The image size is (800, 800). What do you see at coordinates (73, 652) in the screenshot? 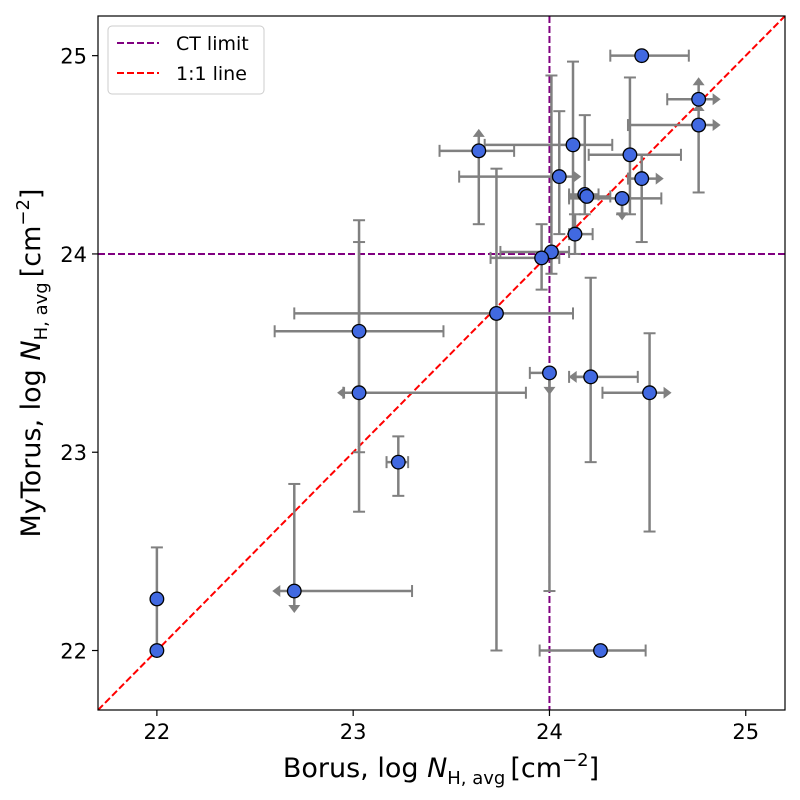
I see `y-tick-label: 22` at bounding box center [73, 652].